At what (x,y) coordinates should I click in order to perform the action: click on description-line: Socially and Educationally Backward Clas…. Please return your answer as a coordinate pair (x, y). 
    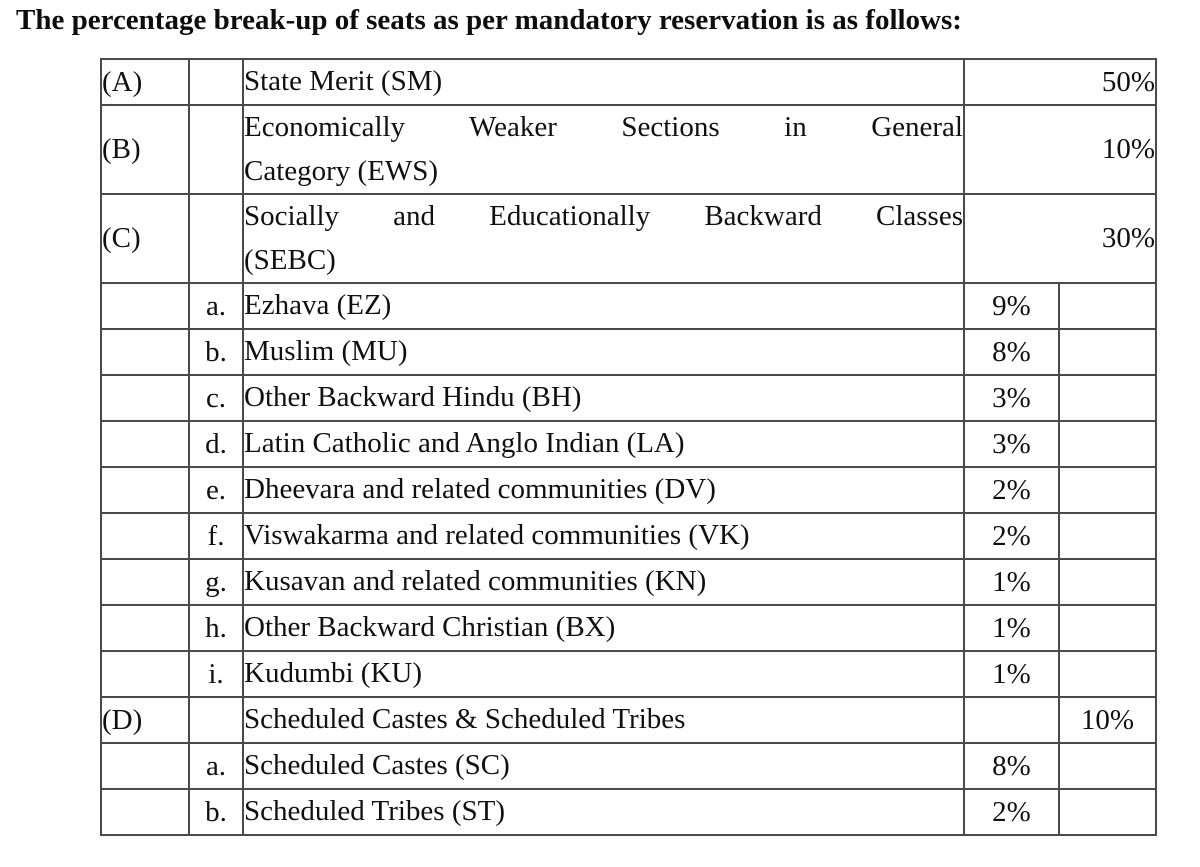
    Looking at the image, I should click on (603, 216).